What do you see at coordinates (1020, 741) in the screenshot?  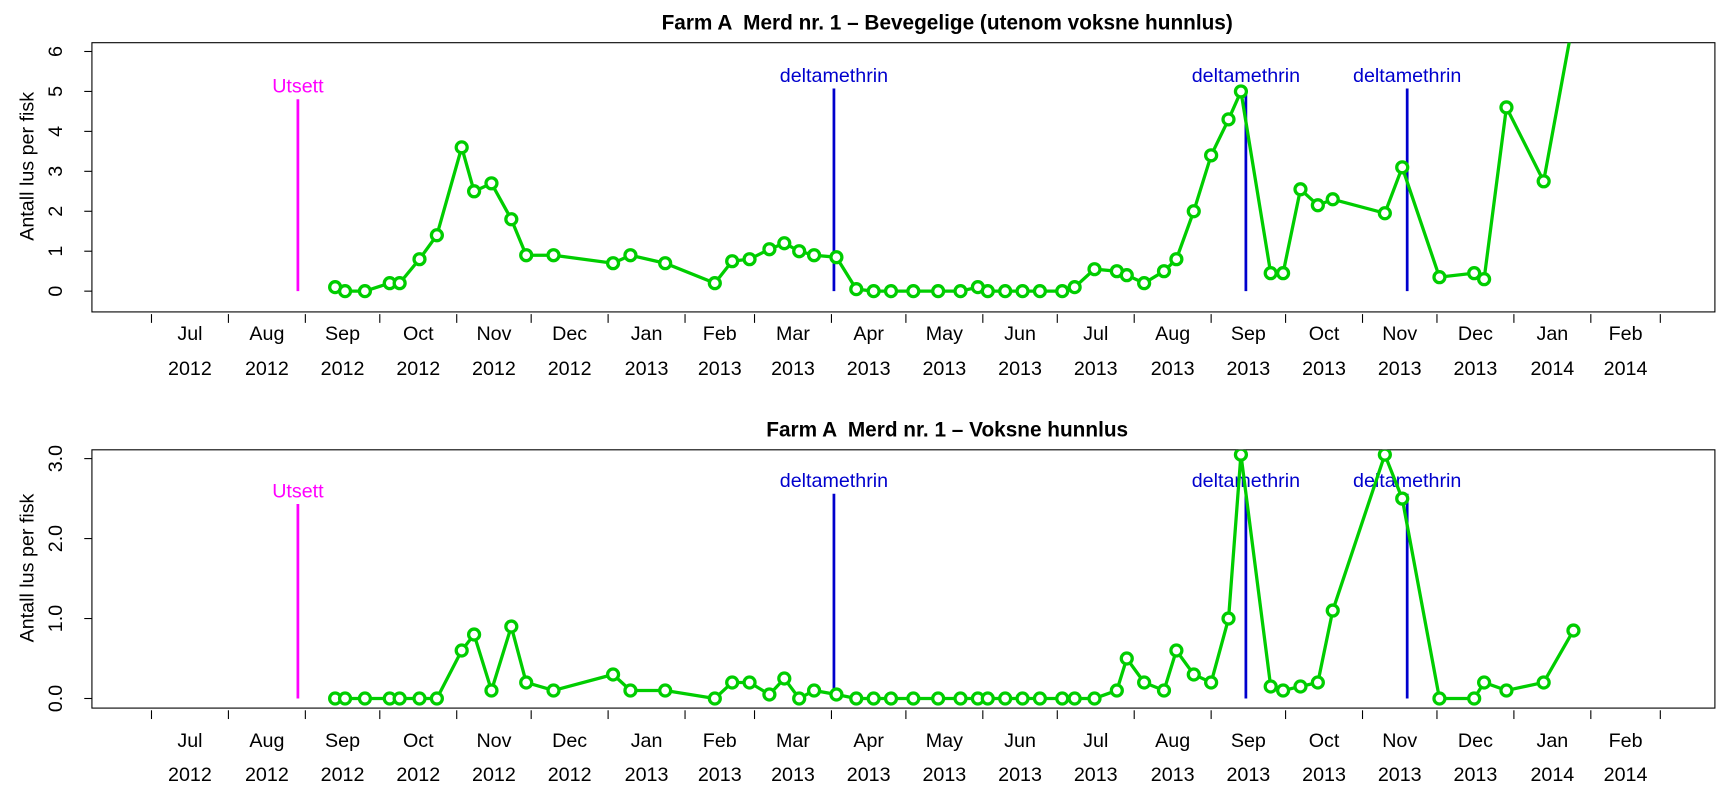 I see `x-tick-label: Jun` at bounding box center [1020, 741].